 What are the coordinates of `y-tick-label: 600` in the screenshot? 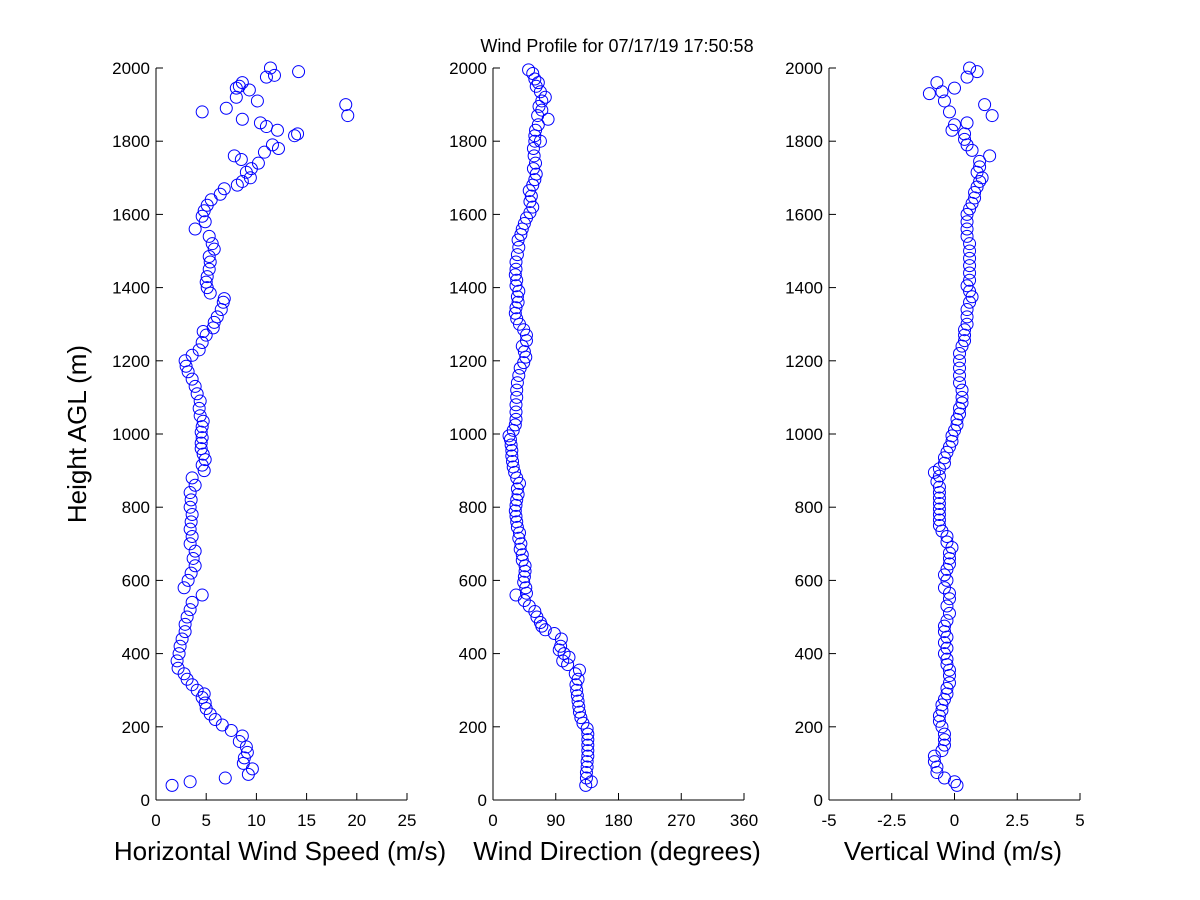 It's located at (473, 580).